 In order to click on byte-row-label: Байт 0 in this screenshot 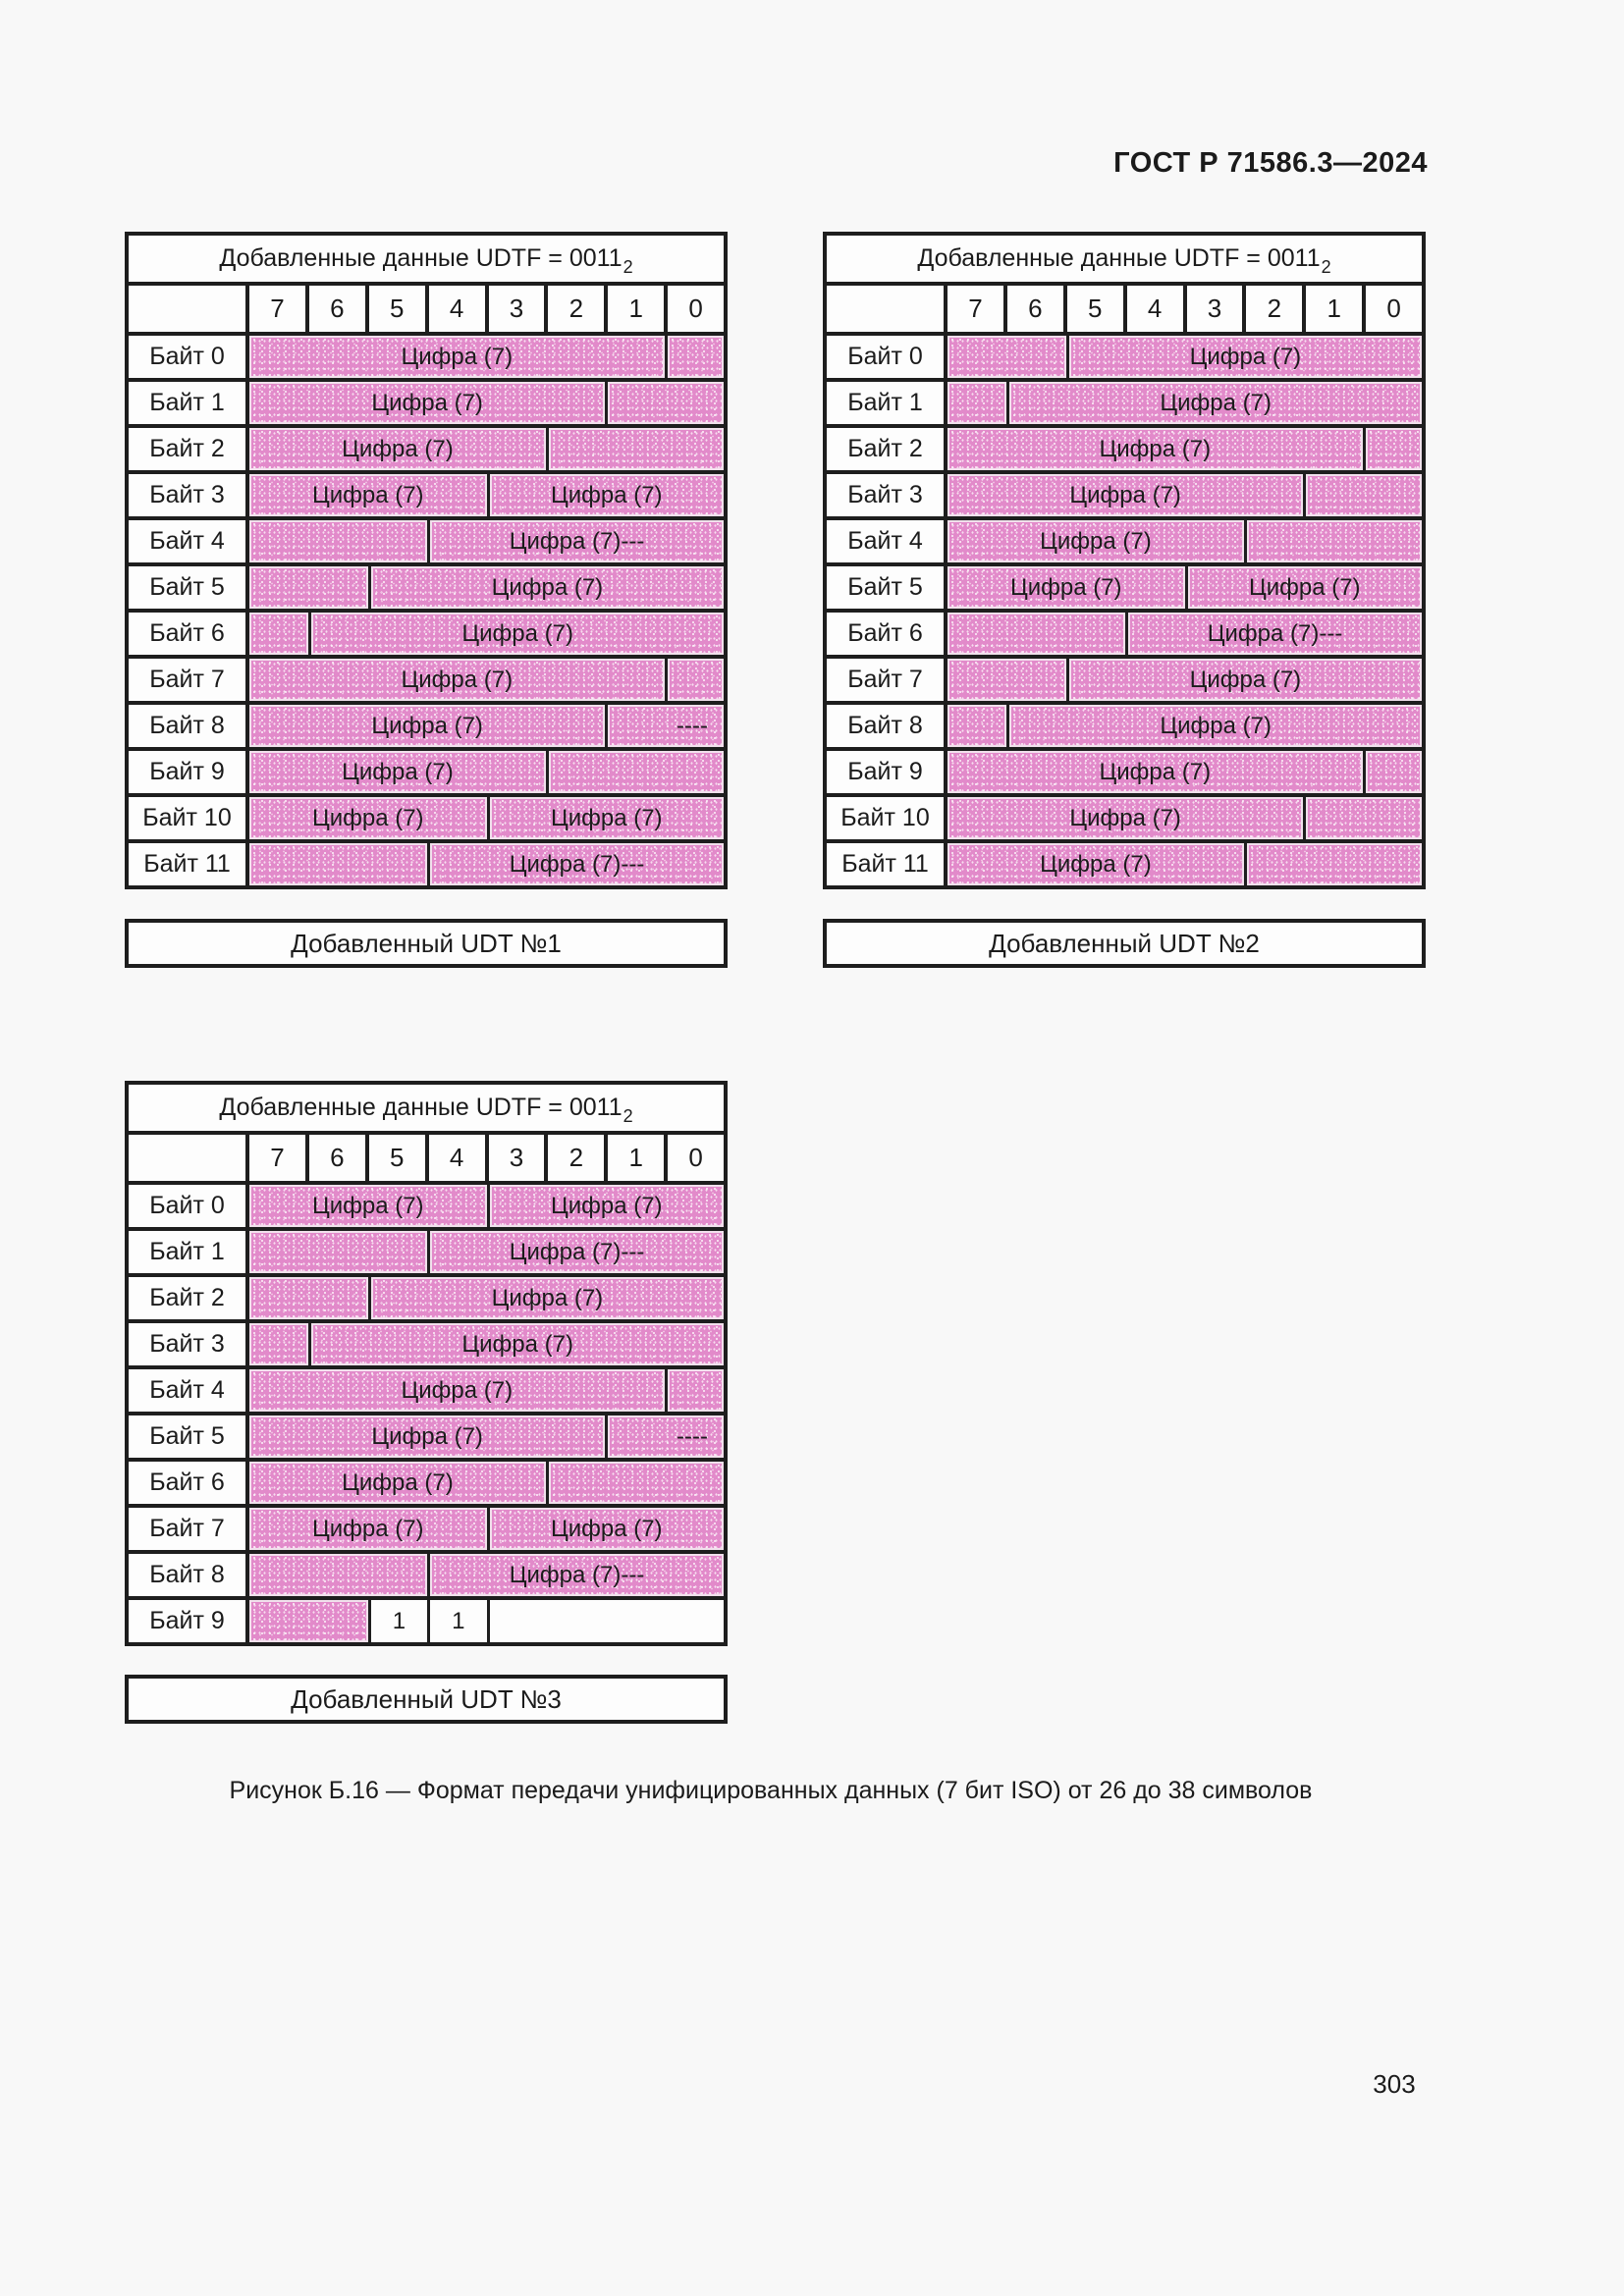, I will do `click(189, 1206)`.